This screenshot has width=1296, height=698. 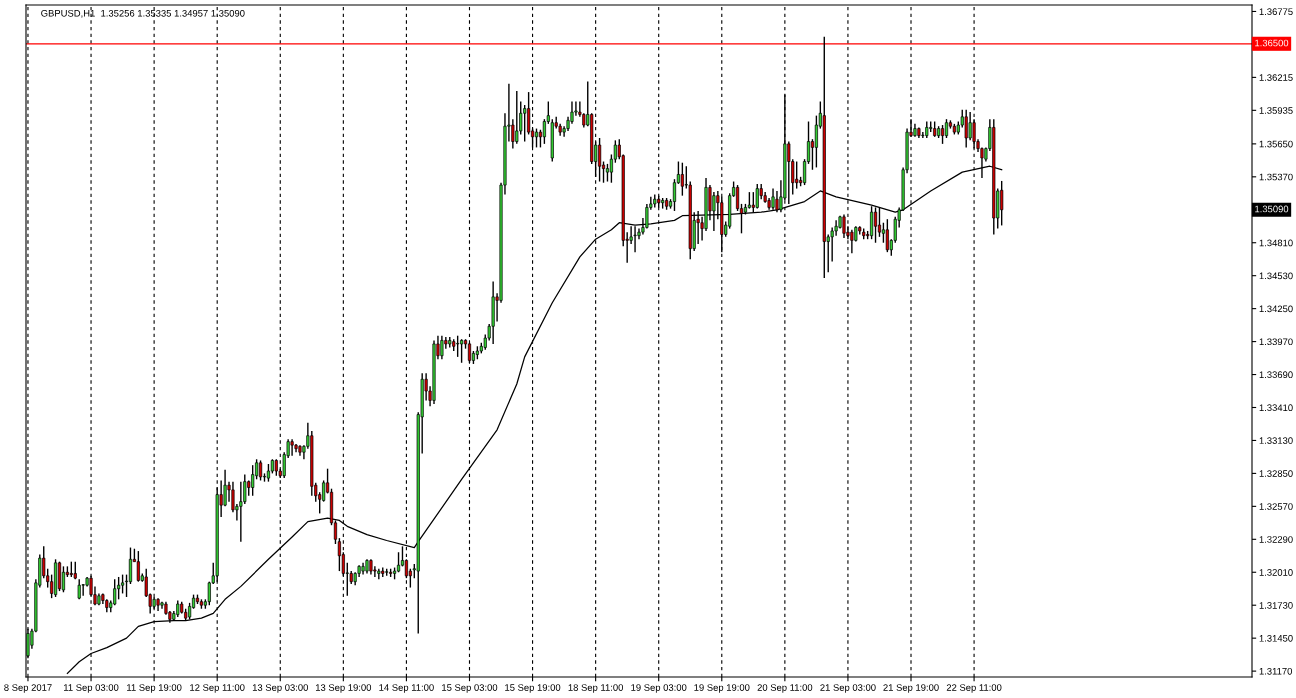 I want to click on text: 1.35090, so click(x=1272, y=209).